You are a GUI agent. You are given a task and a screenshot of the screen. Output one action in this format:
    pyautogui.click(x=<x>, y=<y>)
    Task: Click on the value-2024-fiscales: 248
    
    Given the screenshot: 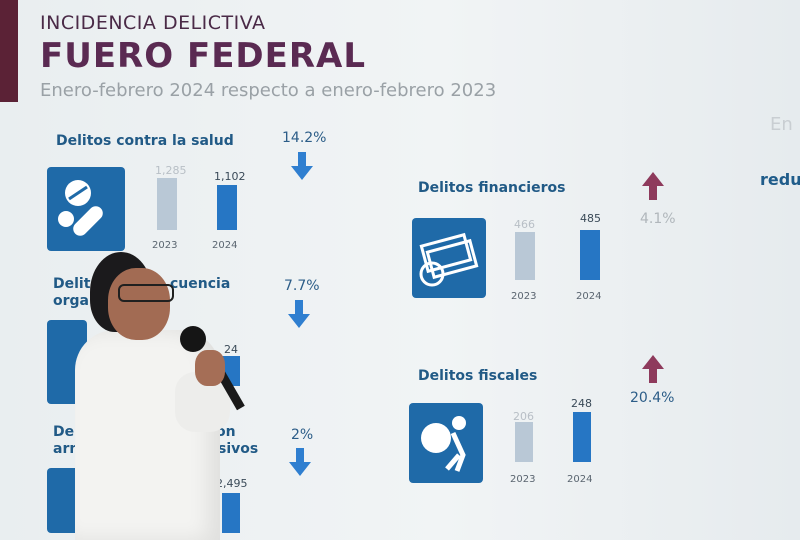 What is the action you would take?
    pyautogui.click(x=581, y=403)
    